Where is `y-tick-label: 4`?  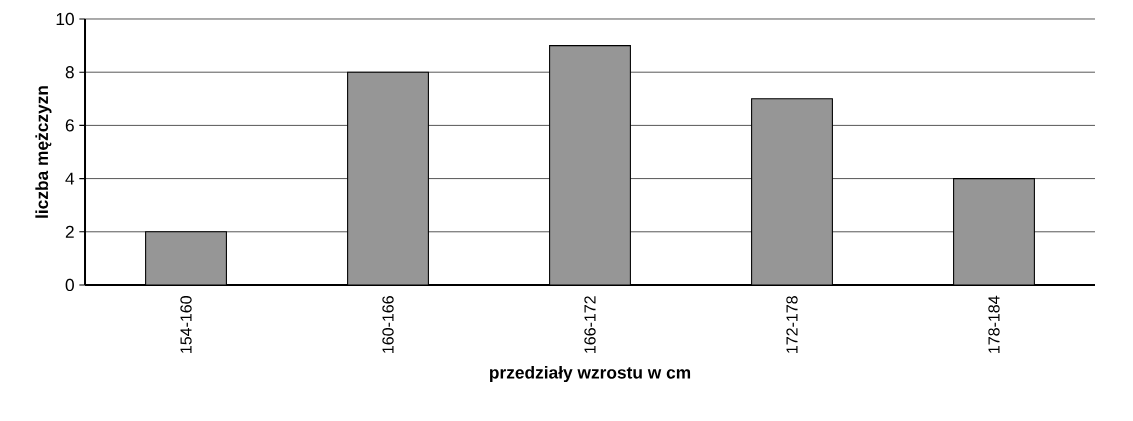
y-tick-label: 4 is located at coordinates (70, 178).